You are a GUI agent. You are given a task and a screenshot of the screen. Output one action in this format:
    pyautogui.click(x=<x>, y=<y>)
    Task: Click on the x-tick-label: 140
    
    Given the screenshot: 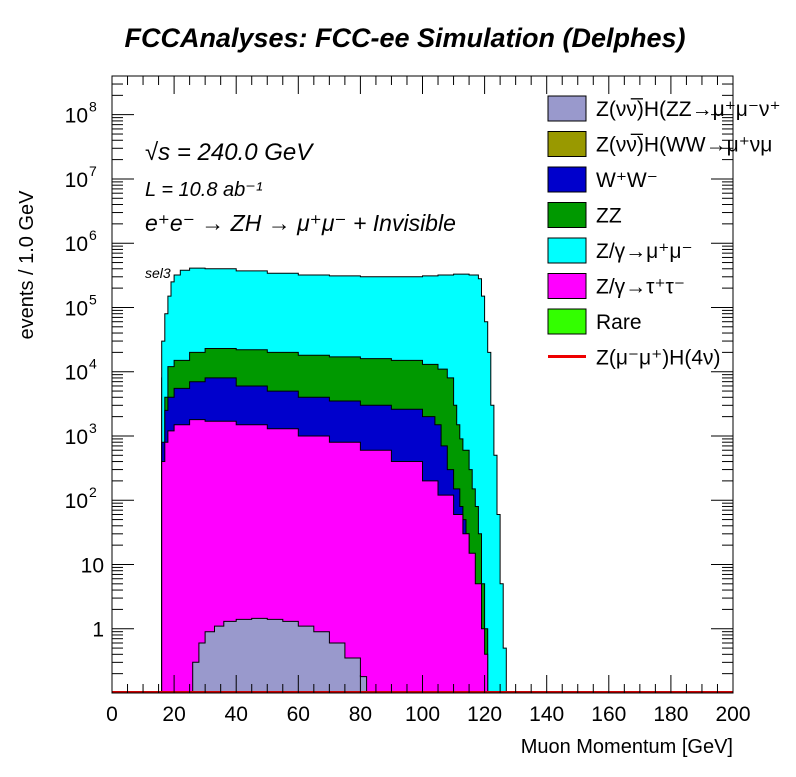 What is the action you would take?
    pyautogui.click(x=546, y=714)
    